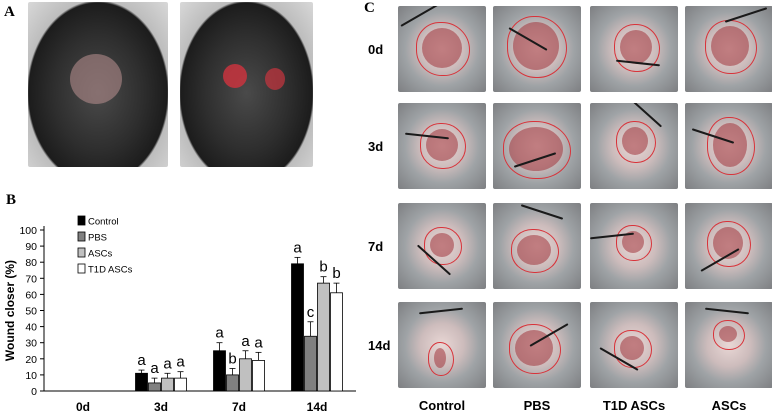 The width and height of the screenshot is (772, 416). I want to click on wound-photo-3d-control, so click(442, 146).